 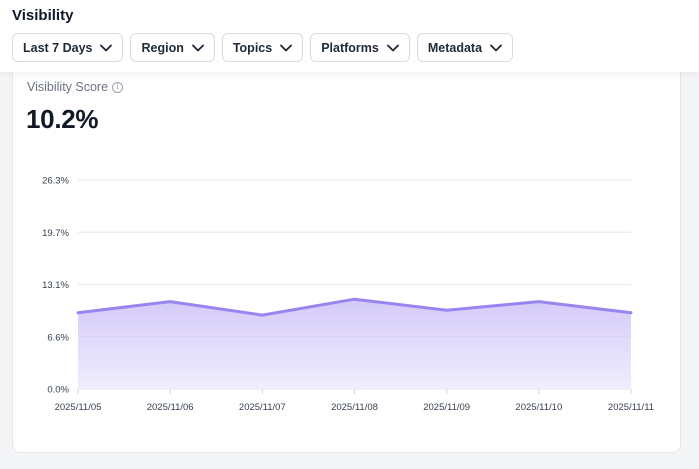 I want to click on score-label: Visibility Score i, so click(x=75, y=87).